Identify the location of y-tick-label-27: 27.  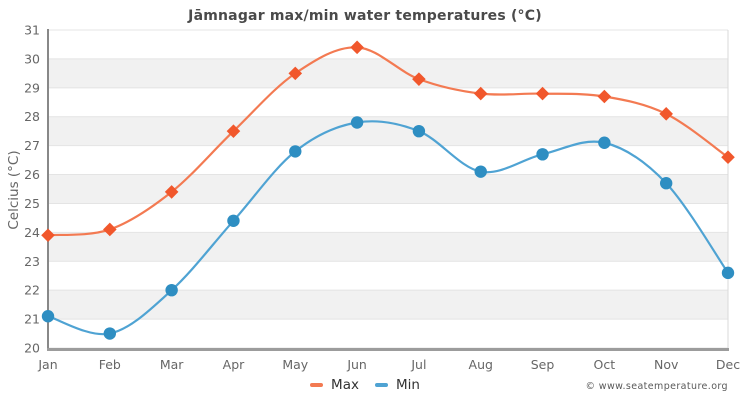
(32, 145).